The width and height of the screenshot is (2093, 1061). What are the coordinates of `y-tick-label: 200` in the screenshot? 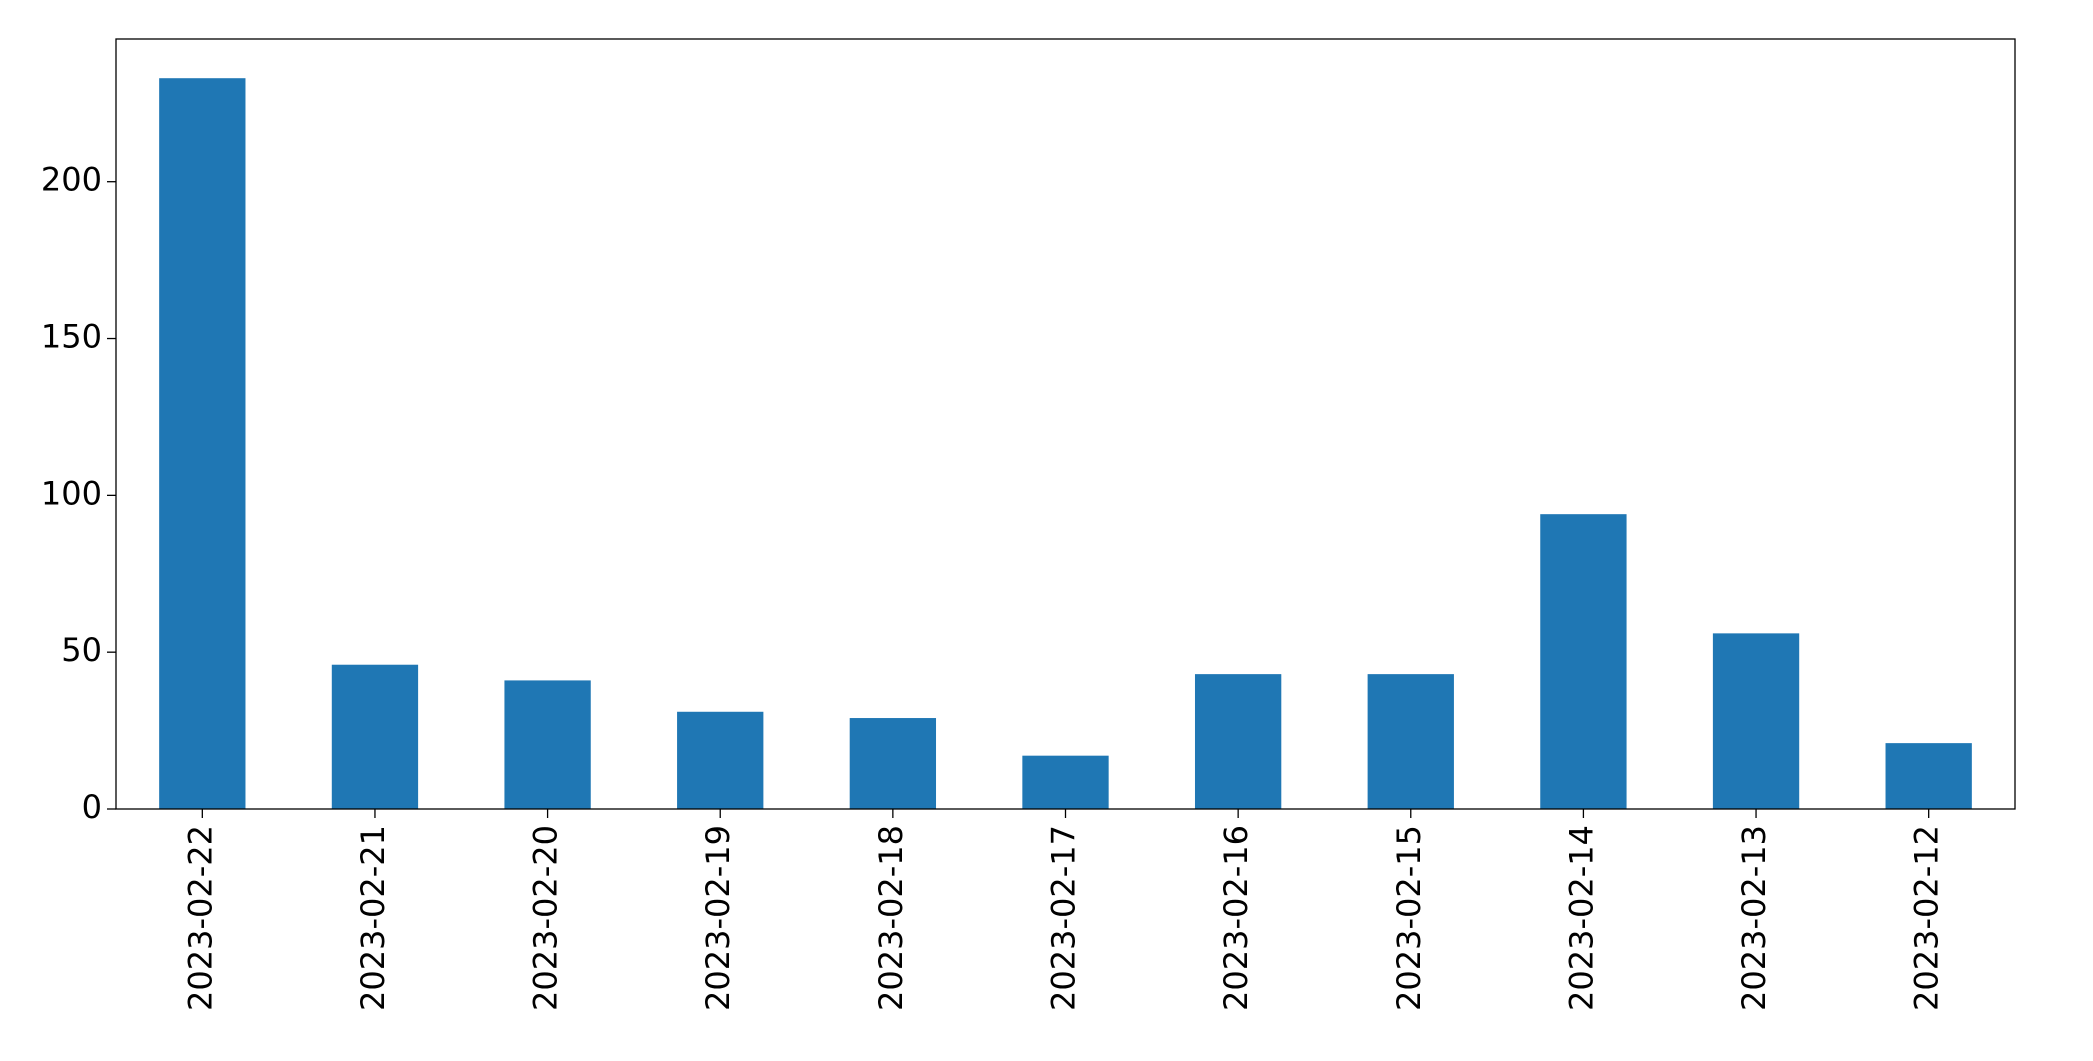 It's located at (71, 180).